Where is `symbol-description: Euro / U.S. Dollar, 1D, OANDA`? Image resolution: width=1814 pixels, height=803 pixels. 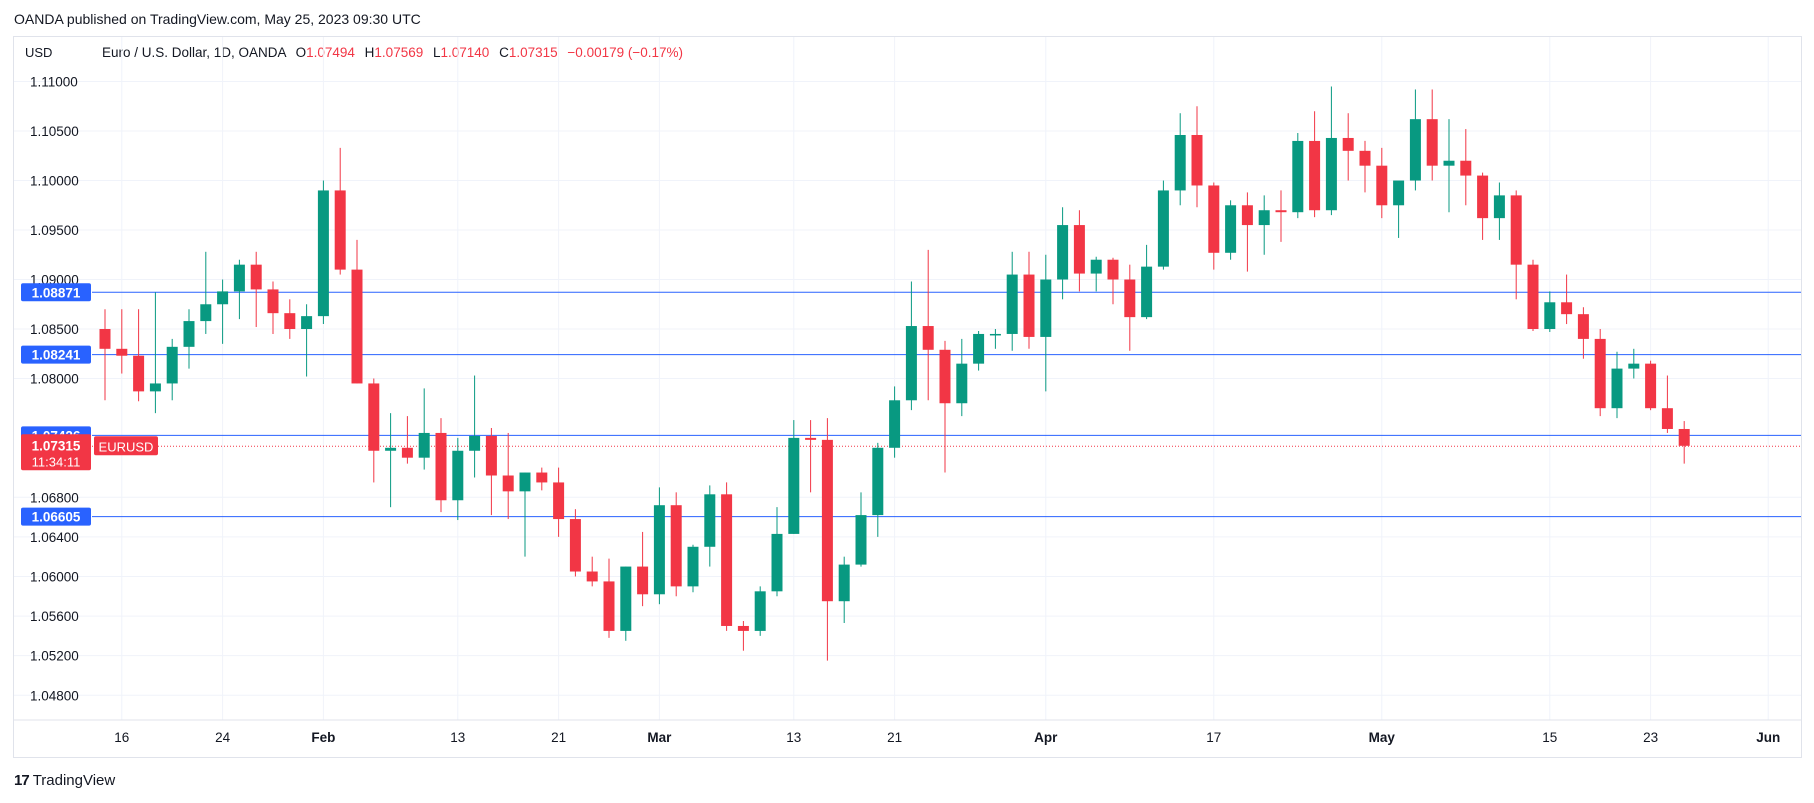
symbol-description: Euro / U.S. Dollar, 1D, OANDA is located at coordinates (194, 52).